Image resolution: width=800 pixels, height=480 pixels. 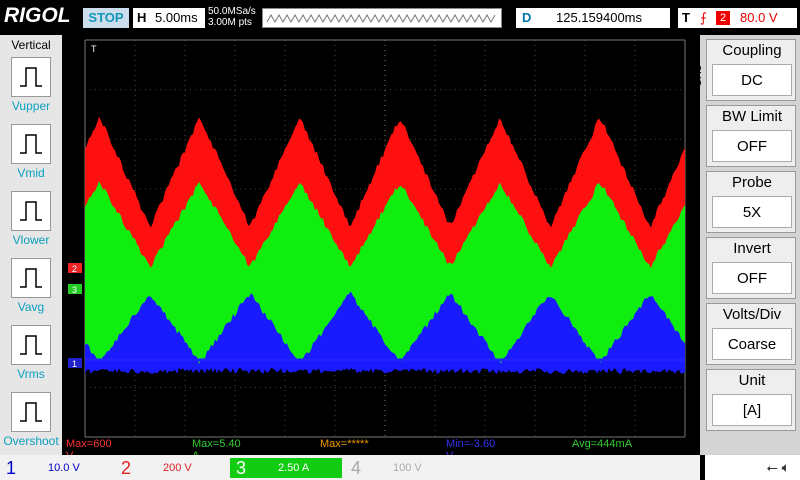 I want to click on menu-button: BW Limit OFF, so click(x=751, y=136).